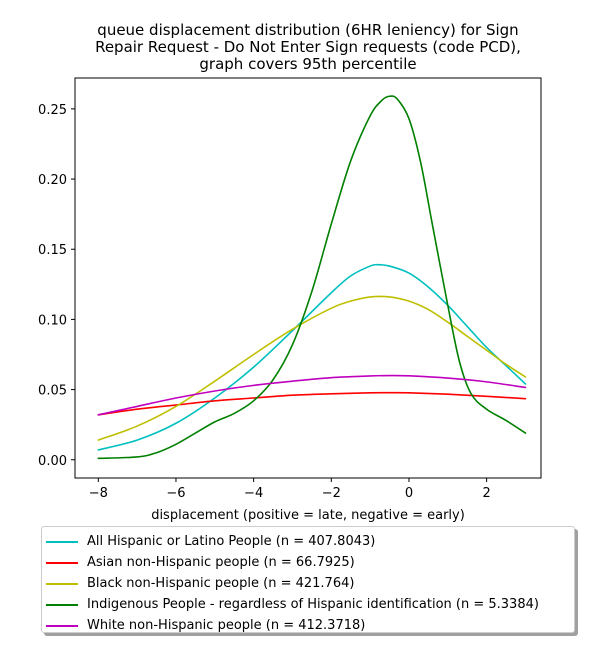 This screenshot has width=600, height=650. I want to click on legend-item: Asian non-Hispanic people (n = 66.7925), so click(308, 562).